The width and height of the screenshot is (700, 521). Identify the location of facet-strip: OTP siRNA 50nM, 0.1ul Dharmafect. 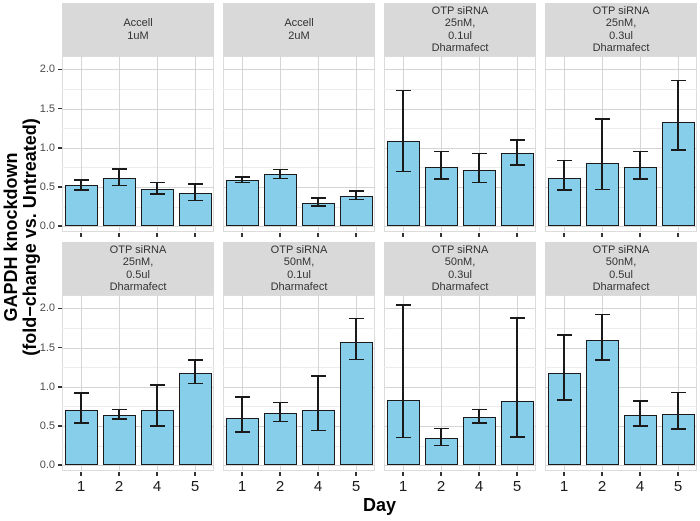
(299, 268).